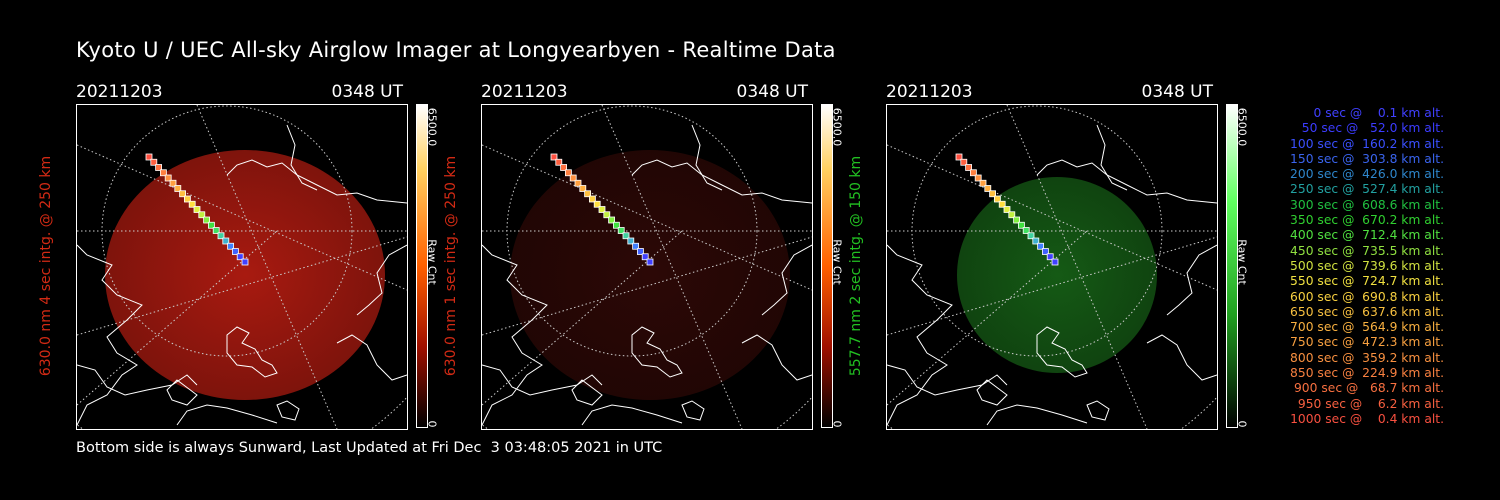 The width and height of the screenshot is (1500, 500). Describe the element at coordinates (1365, 220) in the screenshot. I see `legend-entry: 350 sec @ 670.2 km alt.` at that location.